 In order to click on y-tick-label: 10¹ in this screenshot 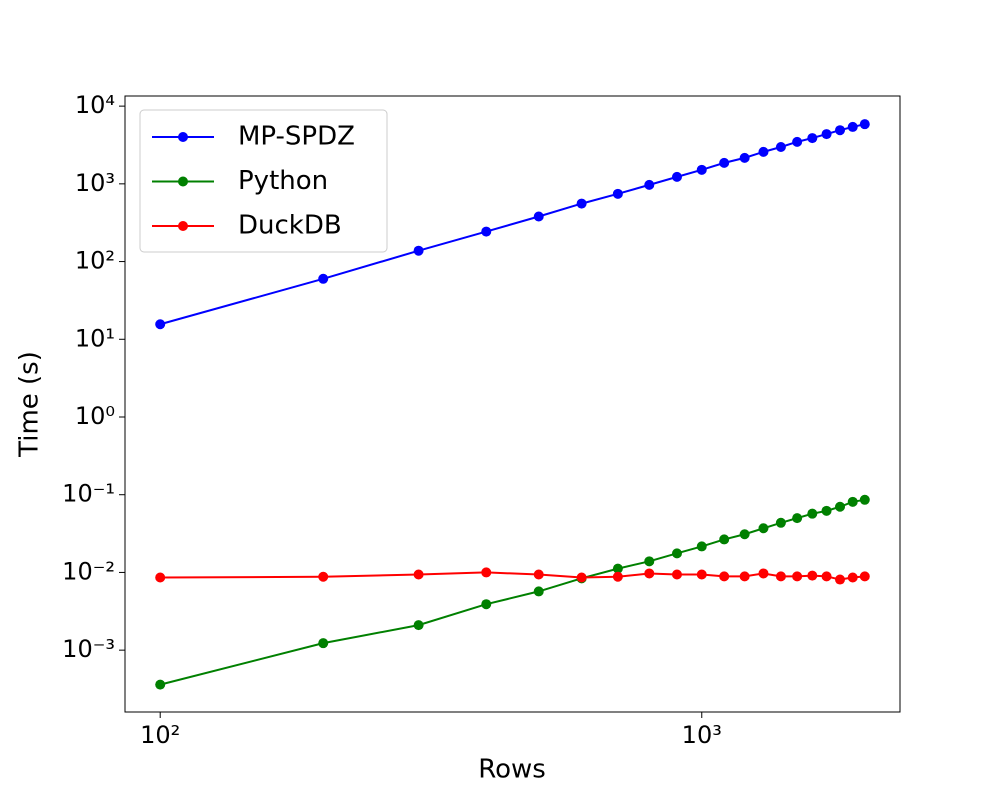, I will do `click(95, 338)`.